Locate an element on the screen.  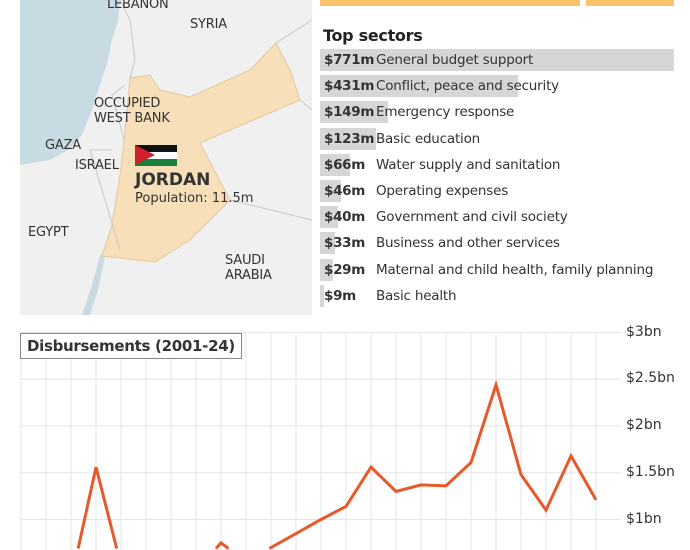
sector-name: Basic health is located at coordinates (416, 295).